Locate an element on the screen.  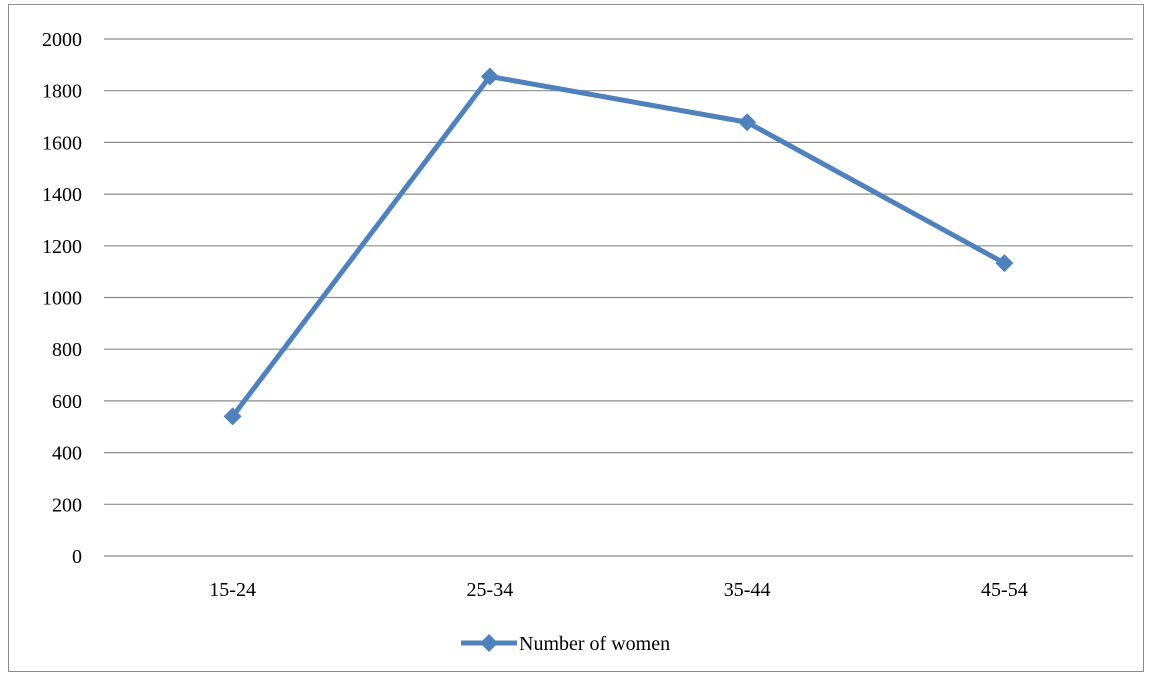
y-tick-label-1400: 1400 is located at coordinates (62, 195).